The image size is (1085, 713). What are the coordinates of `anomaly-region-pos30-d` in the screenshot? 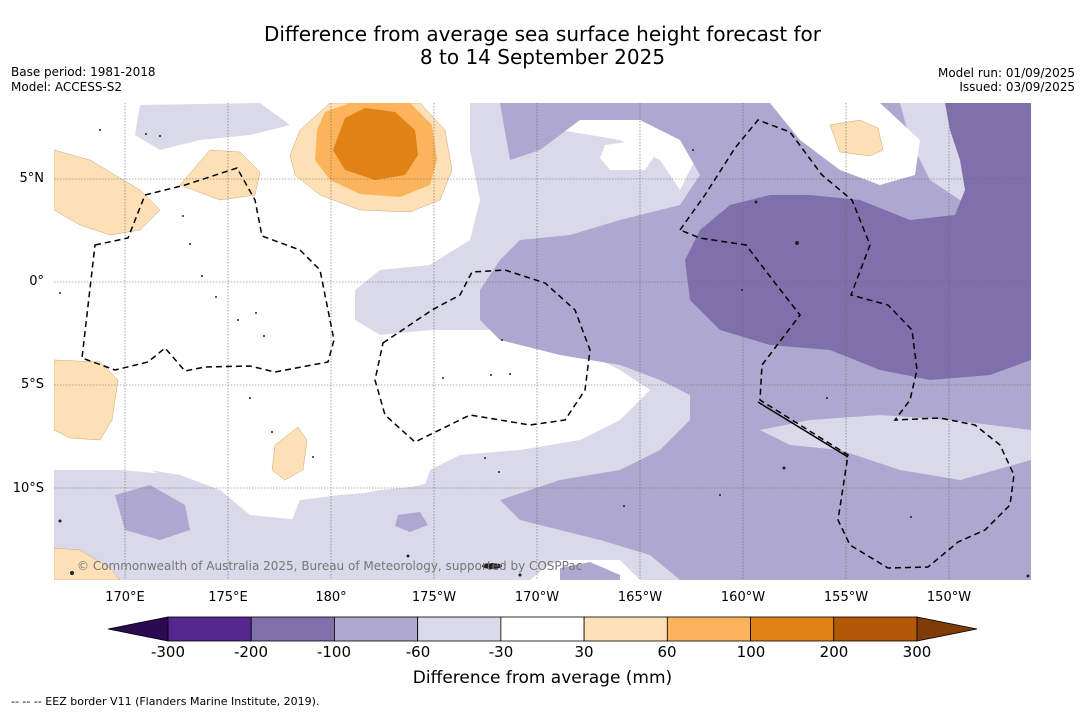 It's located at (86, 400).